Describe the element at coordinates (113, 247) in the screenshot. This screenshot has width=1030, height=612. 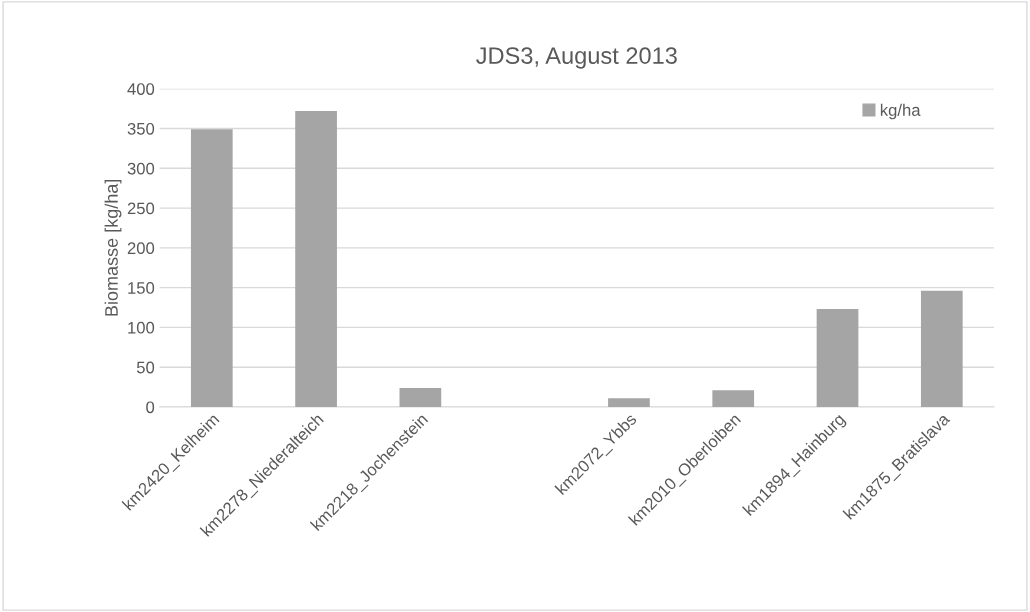
I see `y-axis-title: Biomasse [kg/ha]` at that location.